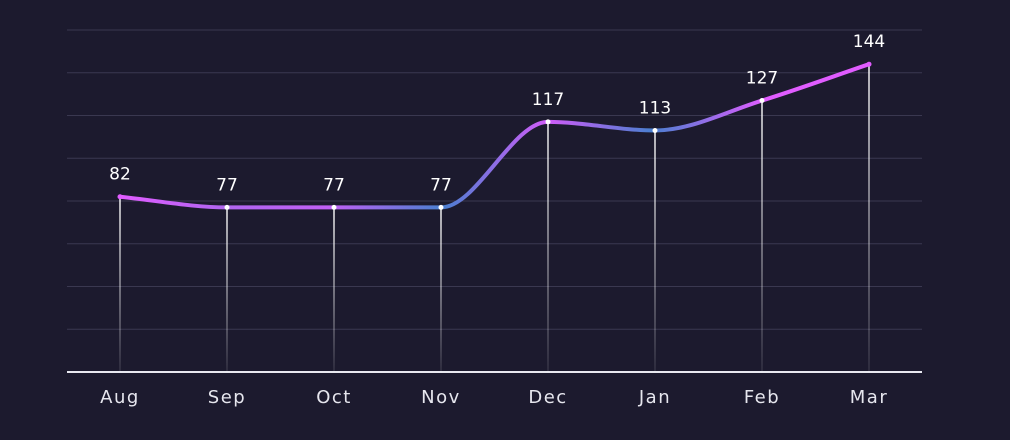 The height and width of the screenshot is (440, 1010). Describe the element at coordinates (869, 397) in the screenshot. I see `x-tick-label: Mar` at that location.